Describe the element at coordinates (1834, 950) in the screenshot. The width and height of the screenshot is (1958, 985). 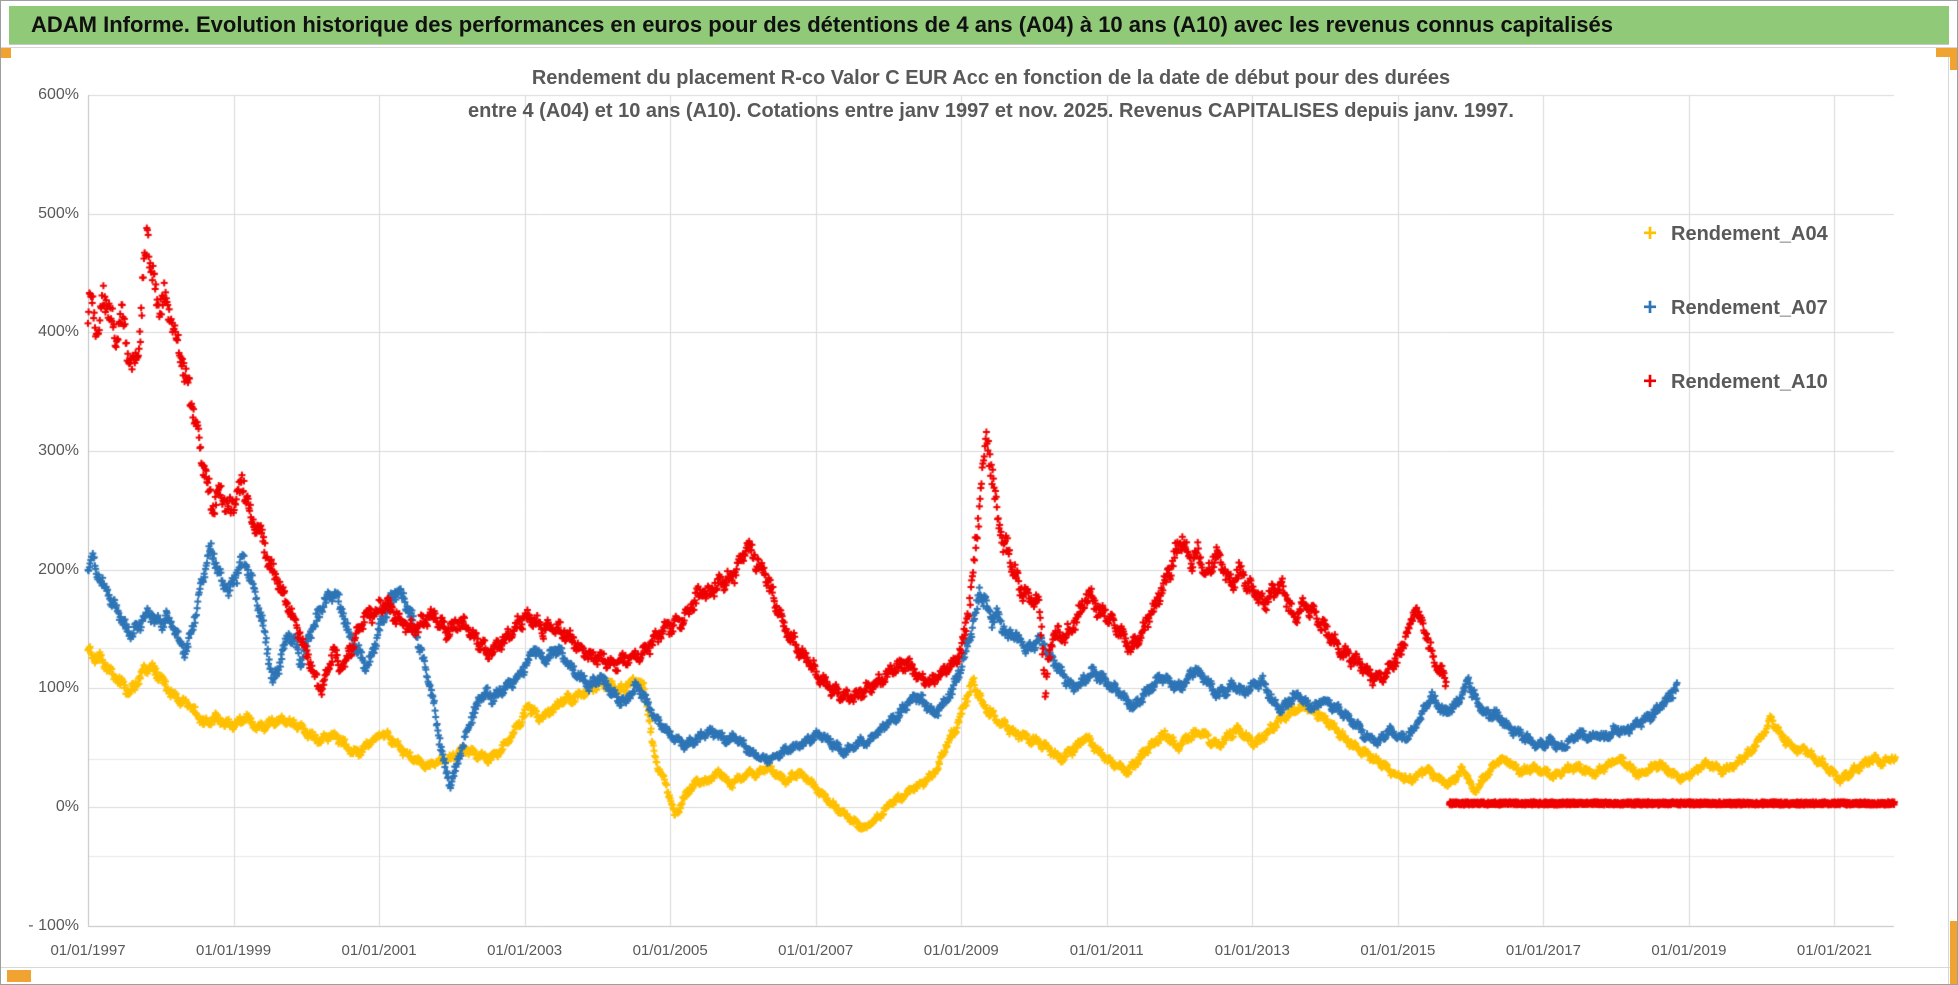
I see `x-axis-tick-label: 01/01/2021` at that location.